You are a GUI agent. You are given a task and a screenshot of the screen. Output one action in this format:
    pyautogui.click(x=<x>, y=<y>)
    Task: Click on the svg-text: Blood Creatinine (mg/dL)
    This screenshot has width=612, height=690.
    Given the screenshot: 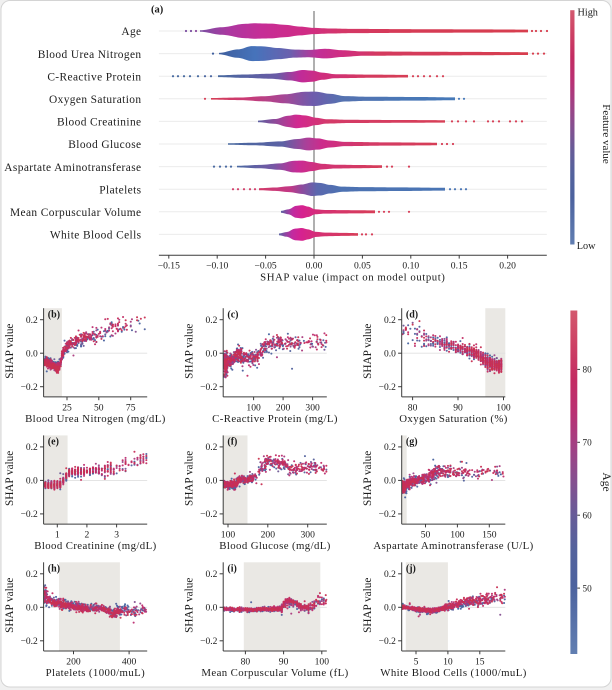 What is the action you would take?
    pyautogui.click(x=95, y=546)
    